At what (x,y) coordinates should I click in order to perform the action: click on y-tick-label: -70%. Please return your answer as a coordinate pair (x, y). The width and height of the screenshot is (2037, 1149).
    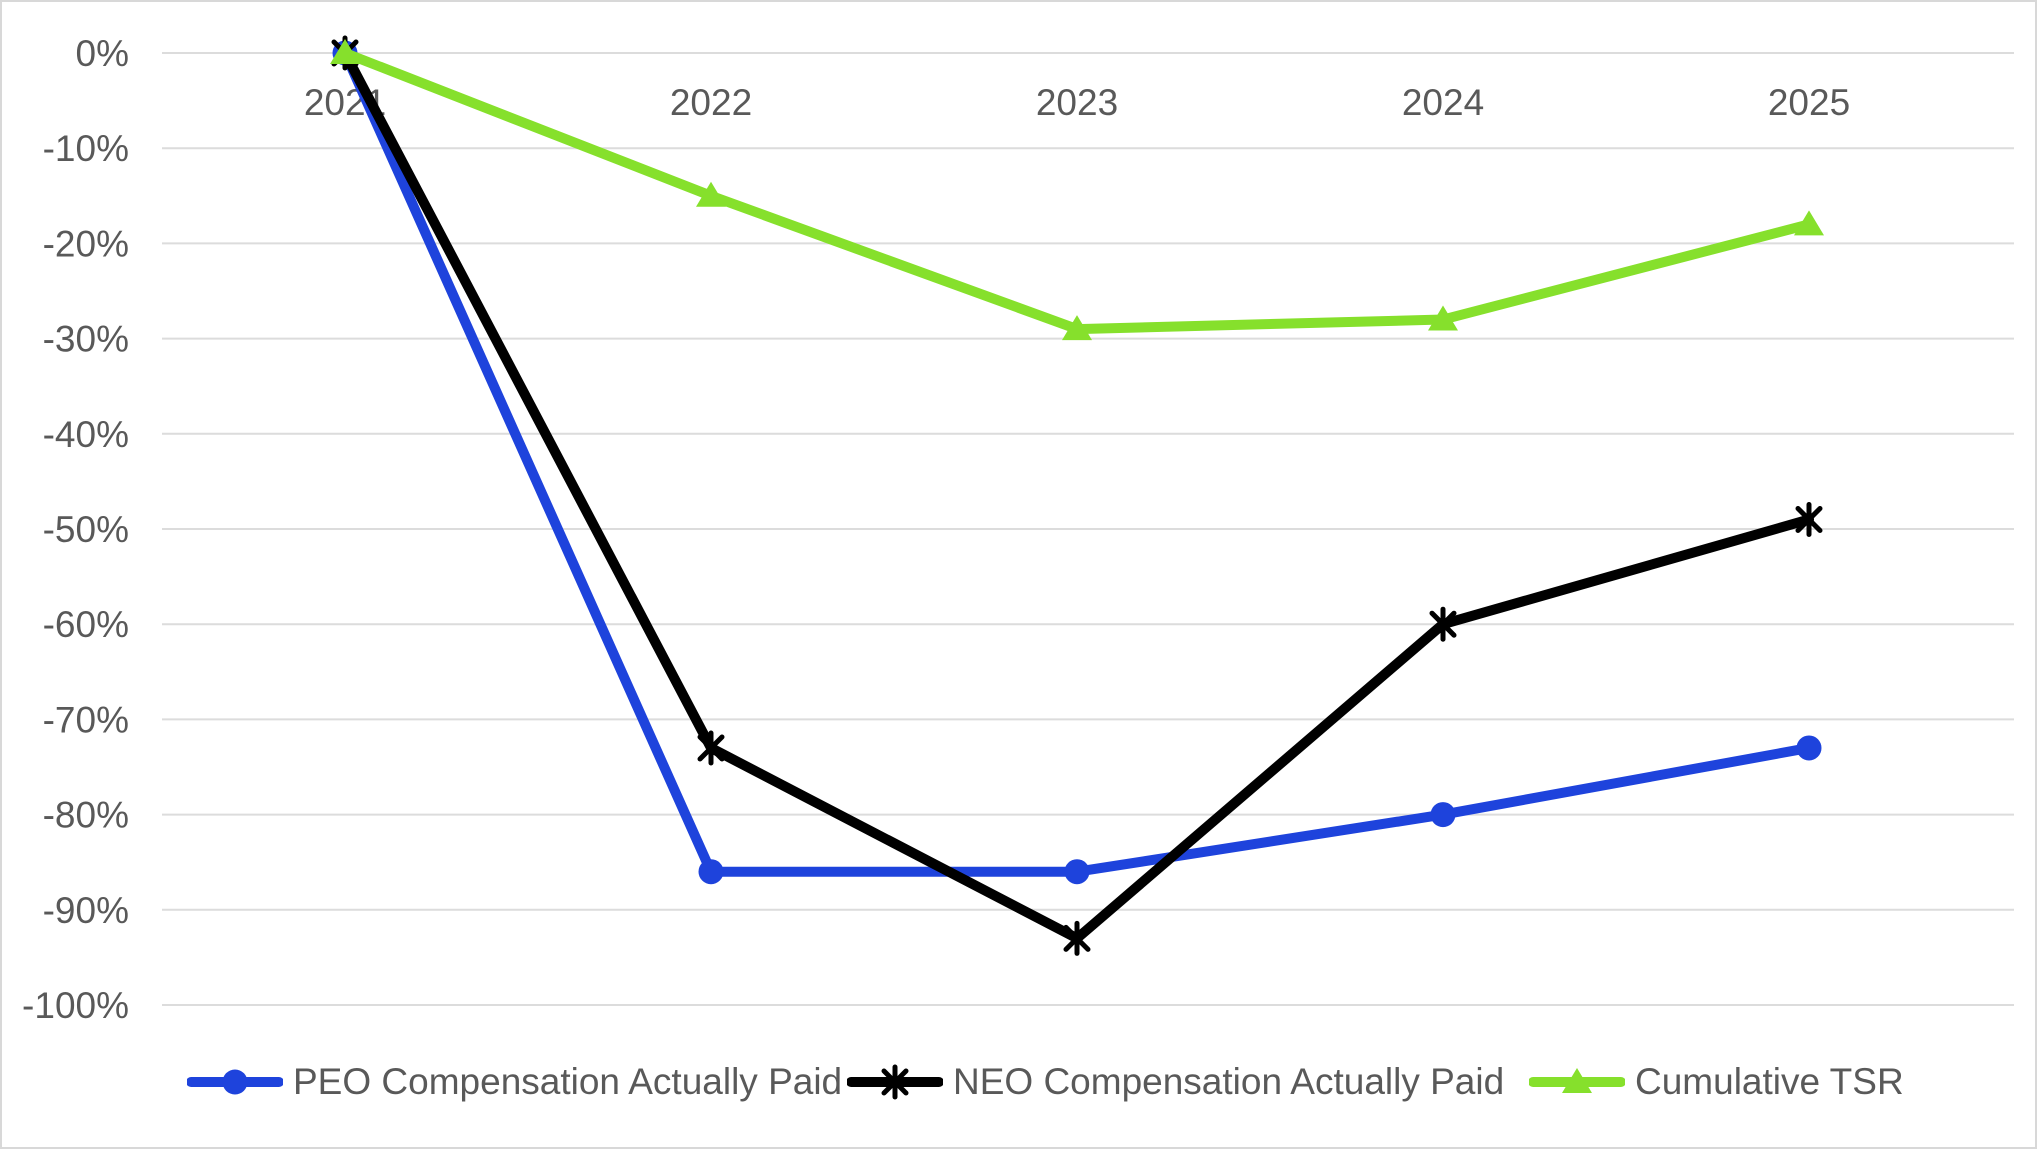
    Looking at the image, I should click on (86, 719).